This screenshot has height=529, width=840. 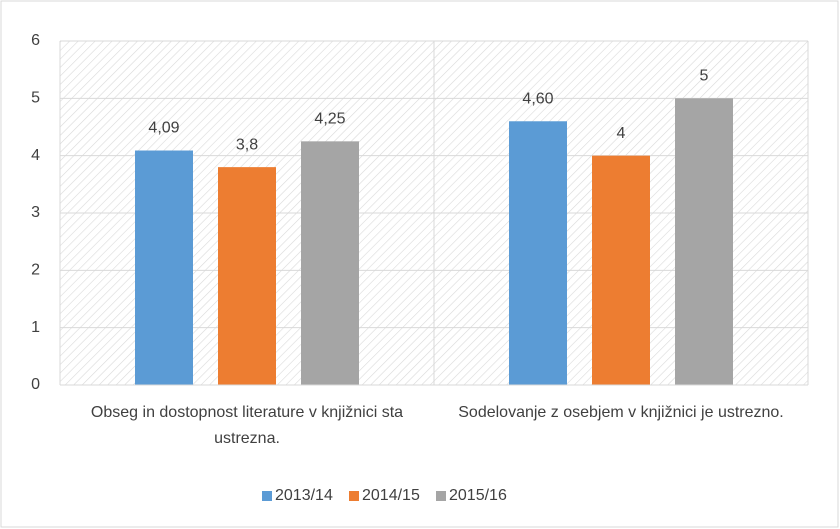 I want to click on data-label: 3,8, so click(x=247, y=144).